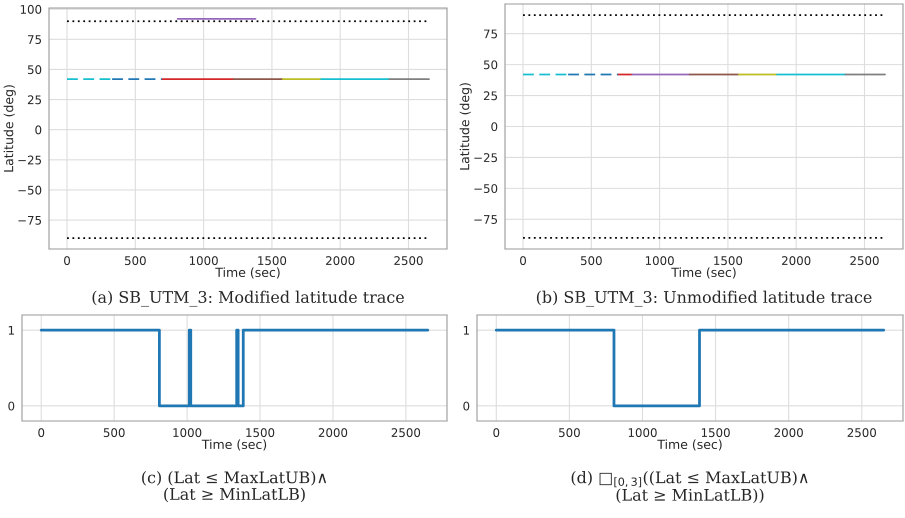  I want to click on y-tick-label: 100, so click(31, 9).